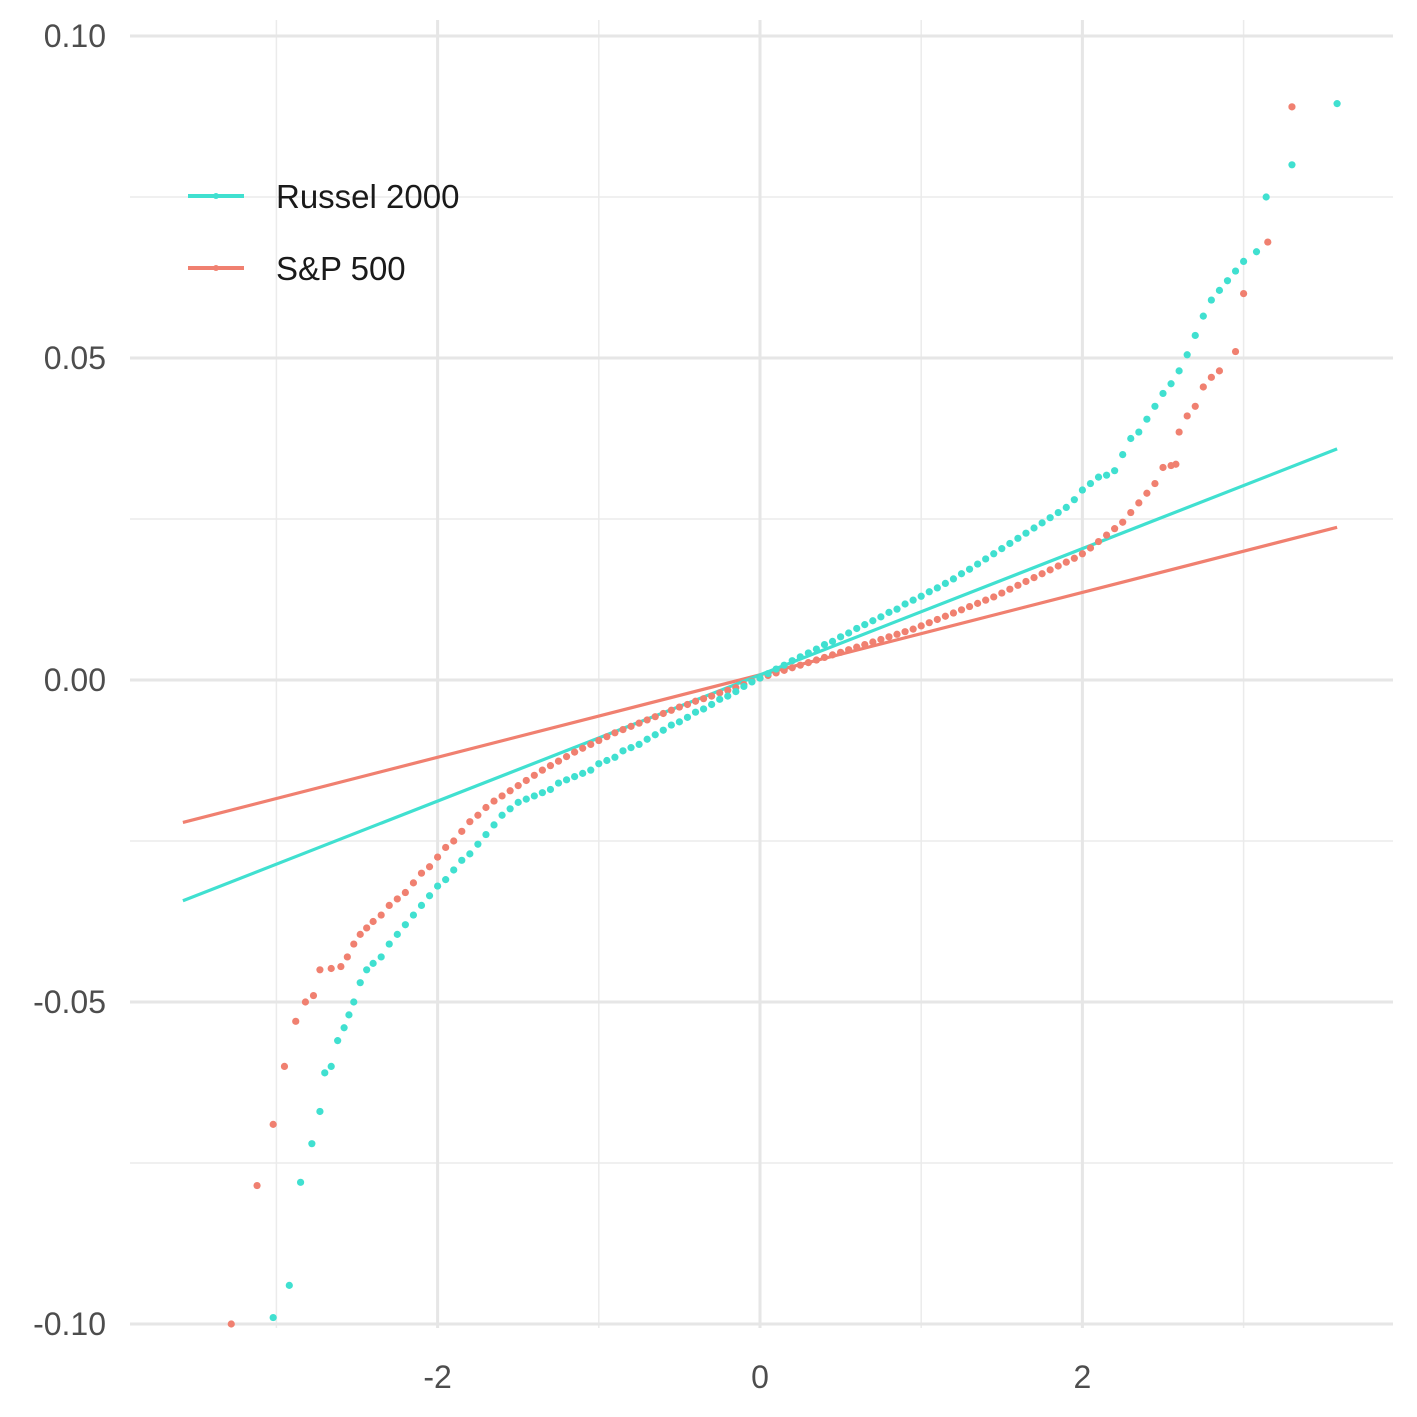  I want to click on x-tick-label: 2, so click(1083, 1377).